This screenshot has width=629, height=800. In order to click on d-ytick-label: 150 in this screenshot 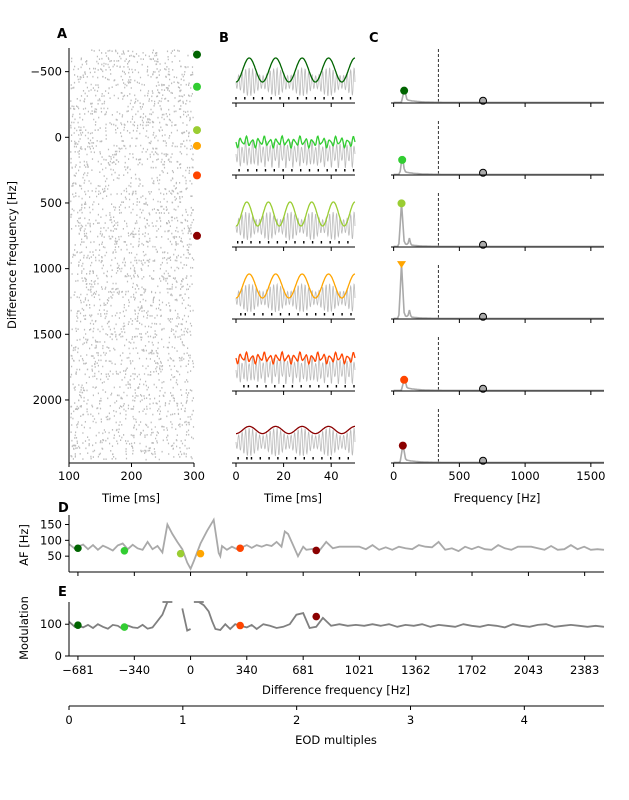, I will do `click(51, 525)`.